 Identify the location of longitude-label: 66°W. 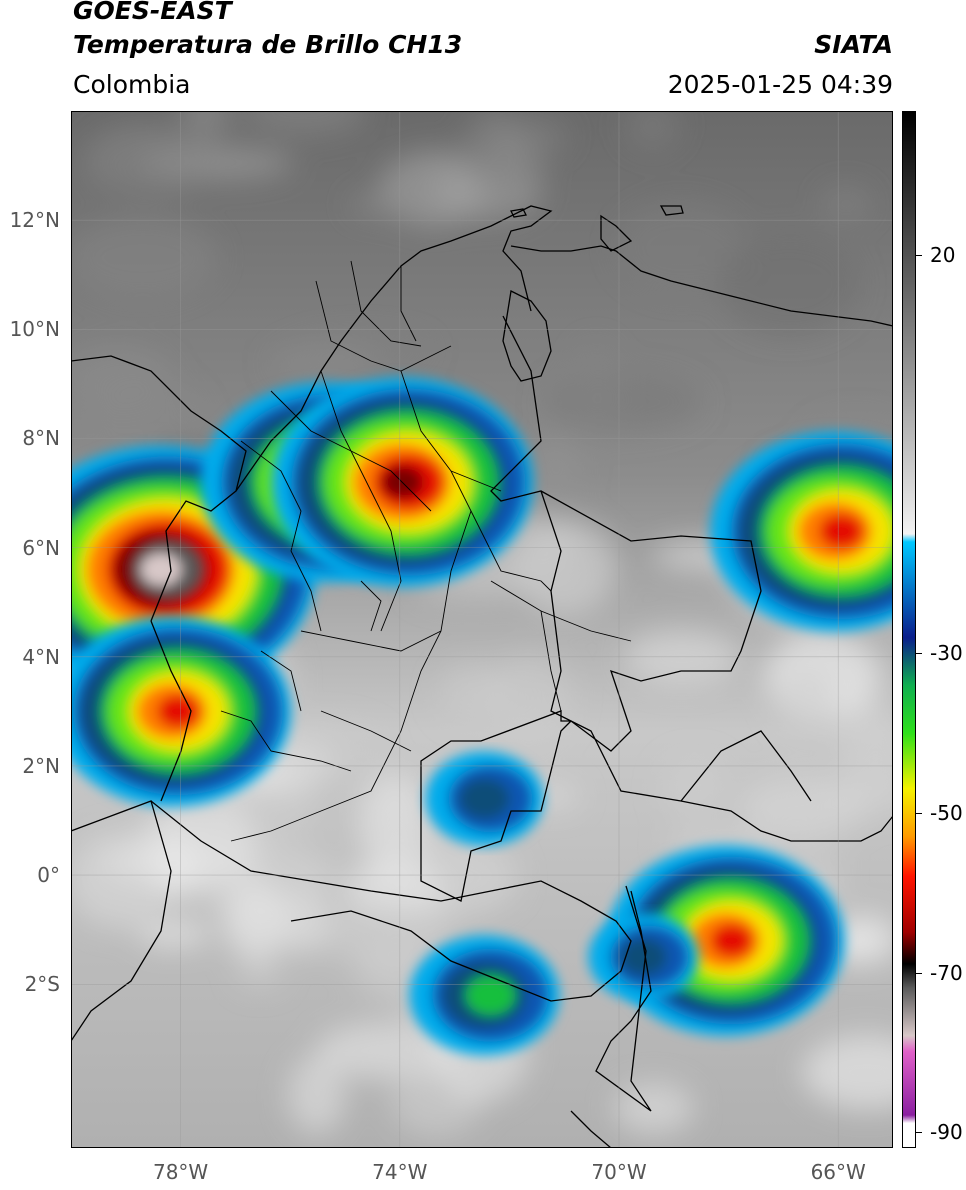
(838, 1172).